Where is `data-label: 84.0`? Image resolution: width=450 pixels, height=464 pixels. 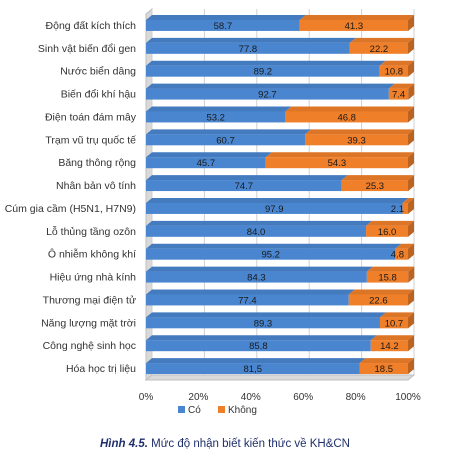
data-label: 84.0 is located at coordinates (256, 232).